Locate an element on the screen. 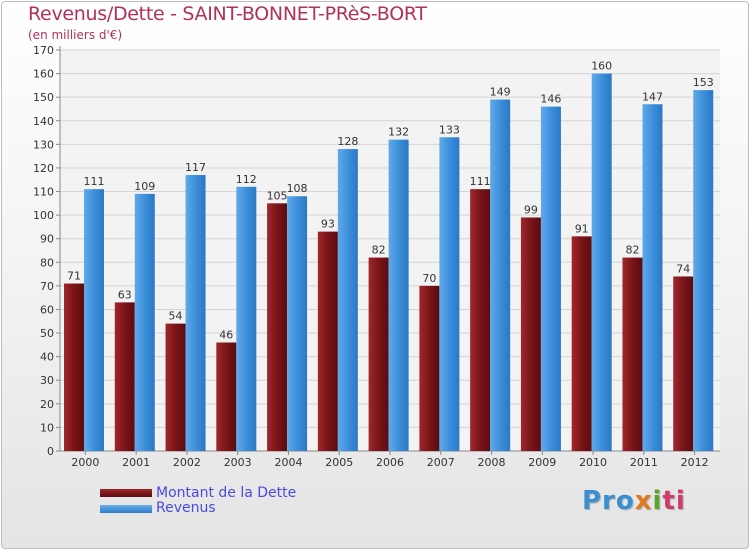 The width and height of the screenshot is (750, 550). x-tick-label: 2009 is located at coordinates (542, 462).